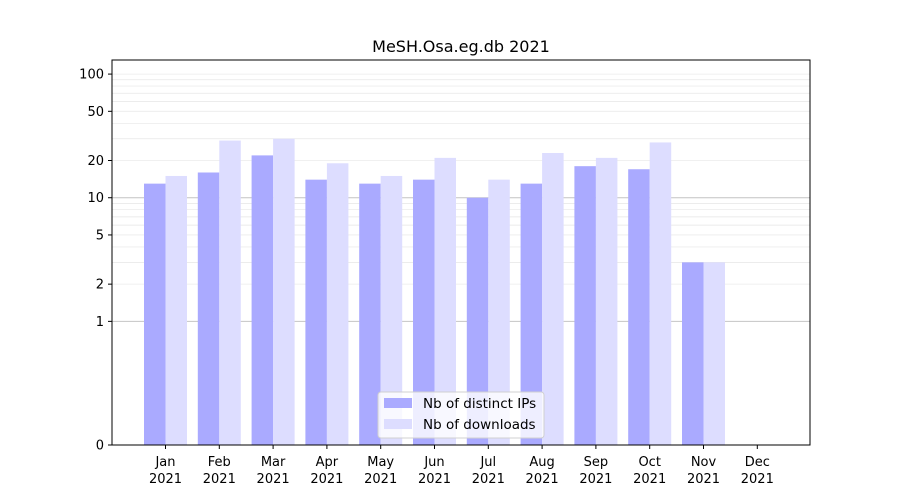 The height and width of the screenshot is (500, 900). What do you see at coordinates (487, 462) in the screenshot?
I see `x-tick-label-month: Jul` at bounding box center [487, 462].